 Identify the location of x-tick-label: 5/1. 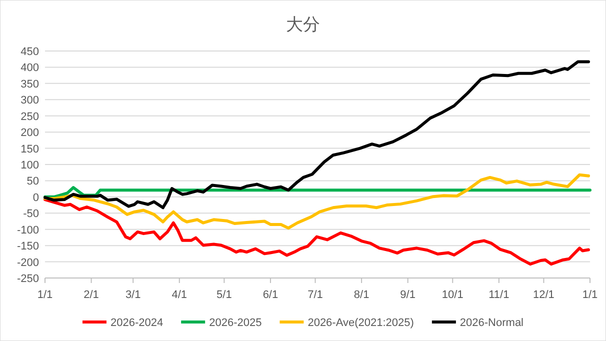
(224, 295).